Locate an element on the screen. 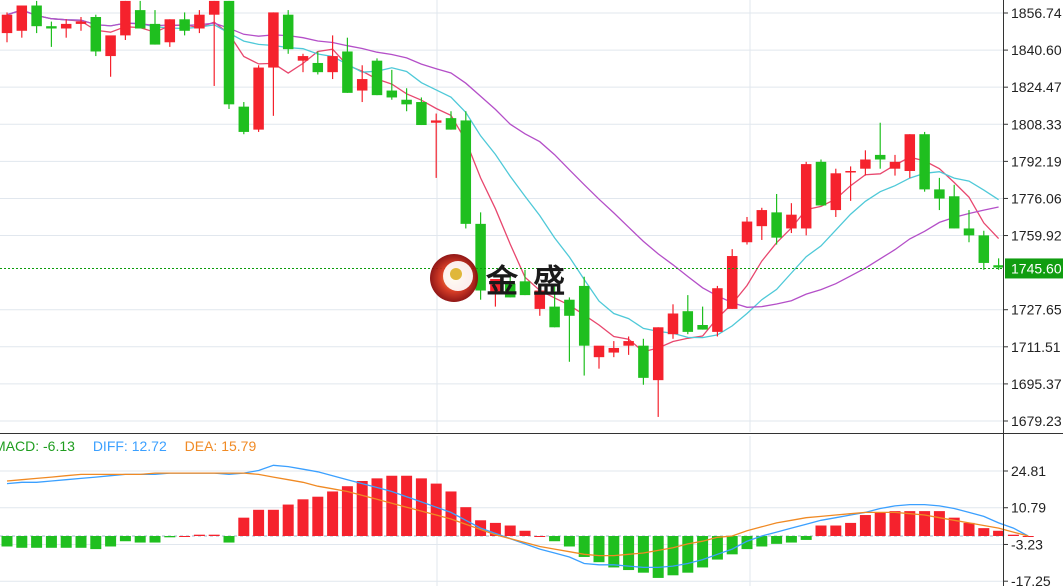 The height and width of the screenshot is (586, 1063). price-tick-label: 1711.51 is located at coordinates (1036, 347).